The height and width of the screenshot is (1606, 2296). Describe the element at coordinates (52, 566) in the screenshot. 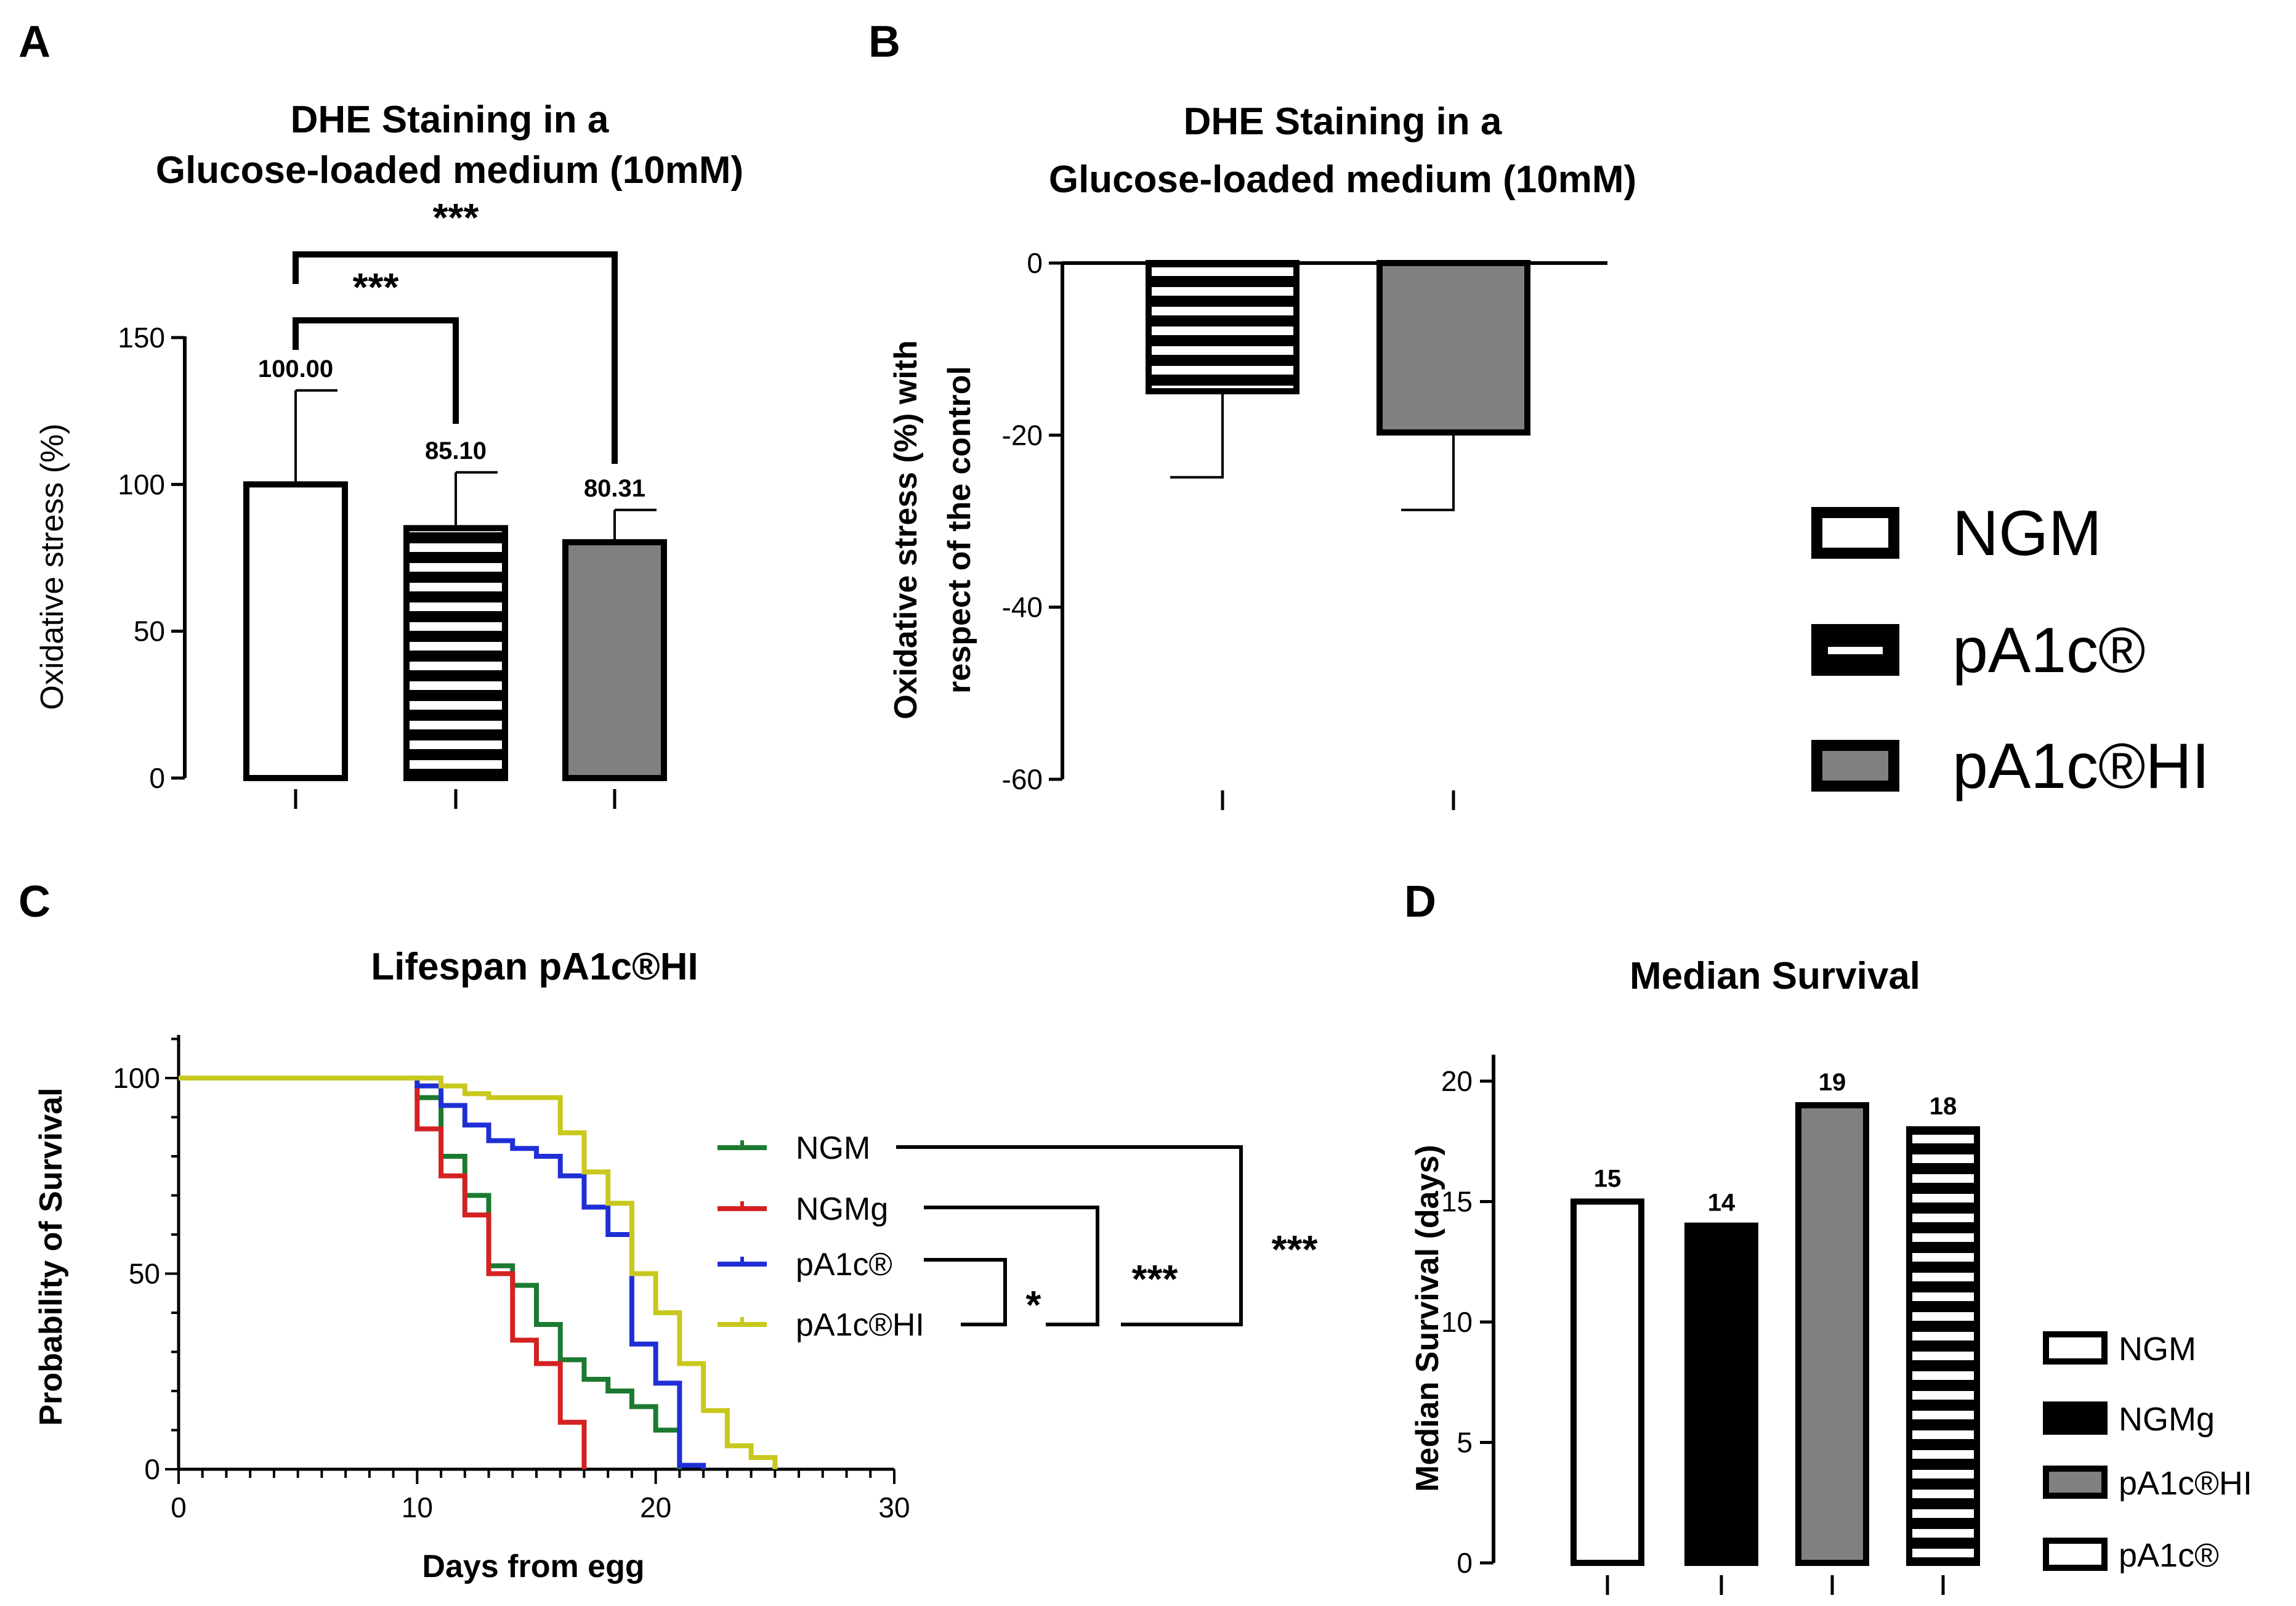

I see `panel-a-y-axis-label: Oxidative stress (%)` at that location.